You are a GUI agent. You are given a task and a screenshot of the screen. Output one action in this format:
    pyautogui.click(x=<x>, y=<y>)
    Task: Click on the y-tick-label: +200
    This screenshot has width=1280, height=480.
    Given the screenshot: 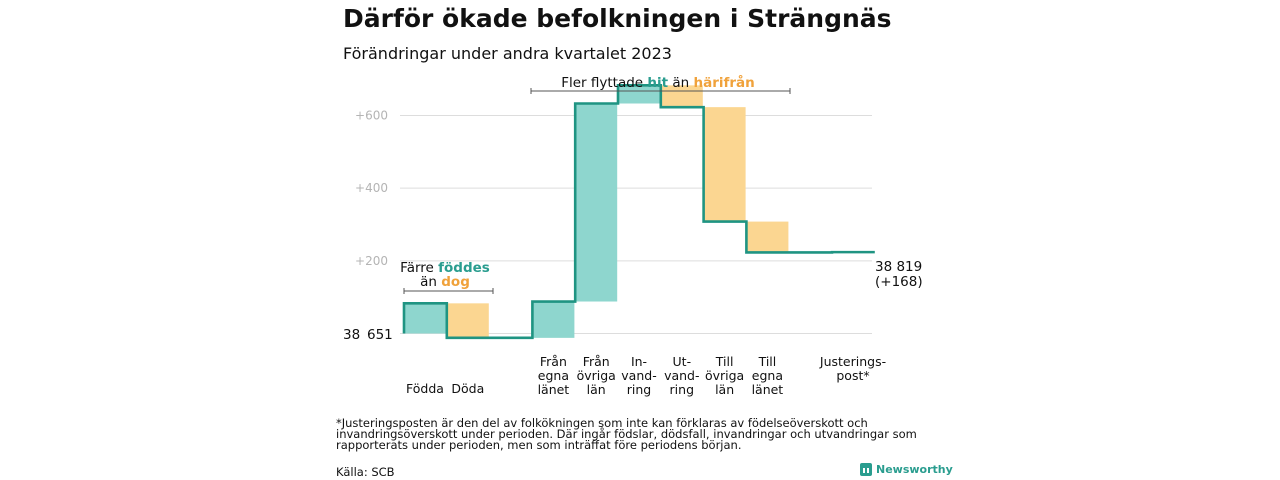 What is the action you would take?
    pyautogui.click(x=371, y=261)
    